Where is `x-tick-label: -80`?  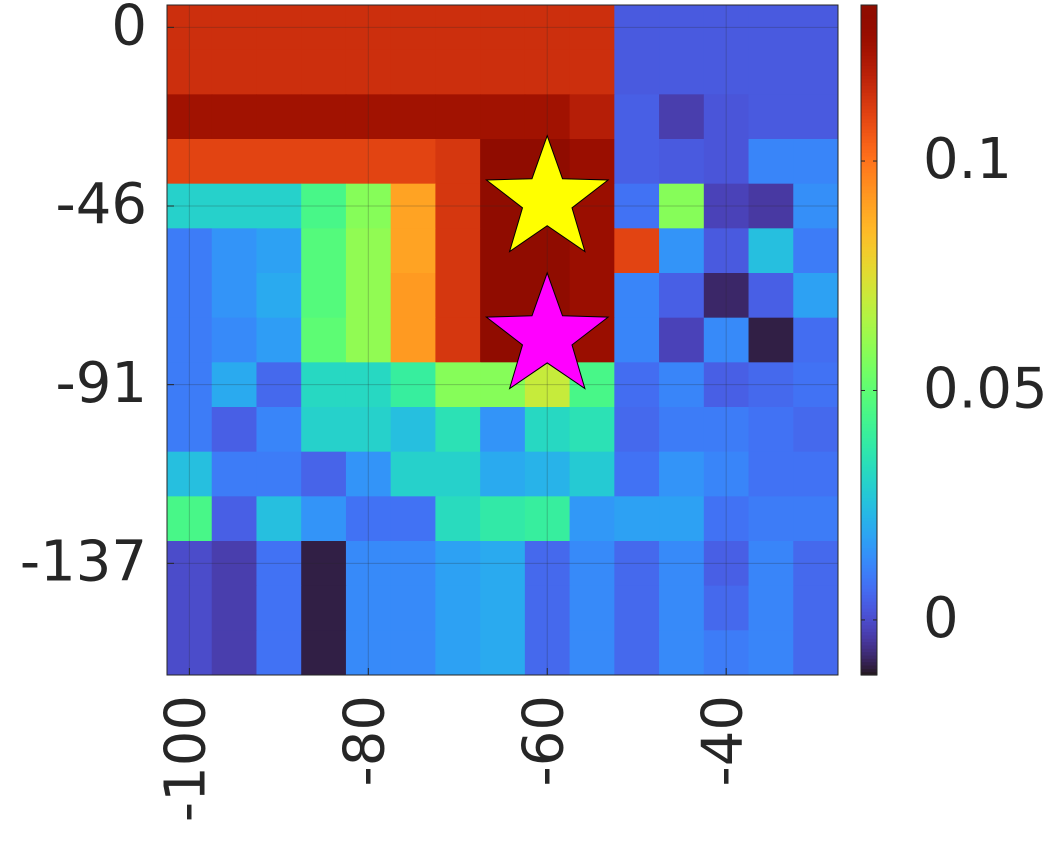
x-tick-label: -80 is located at coordinates (364, 740).